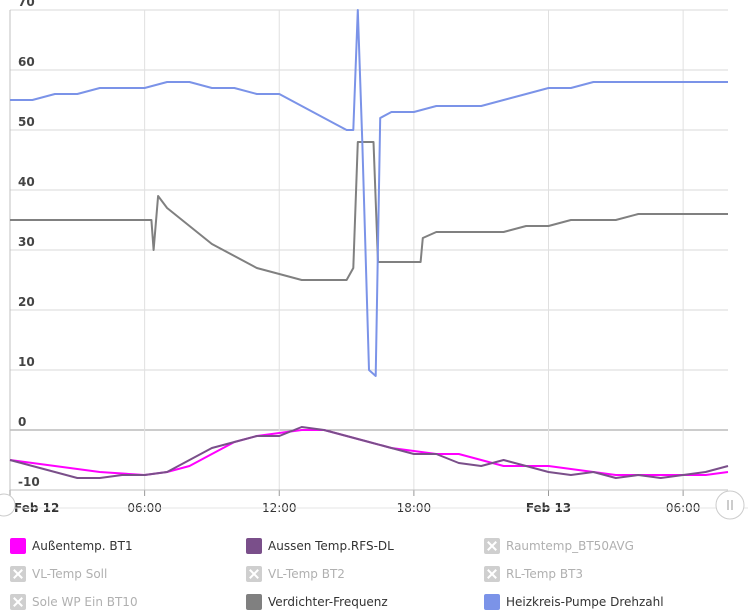 This screenshot has width=748, height=615. Describe the element at coordinates (70, 574) in the screenshot. I see `legend-label: VL-Temp Soll` at that location.